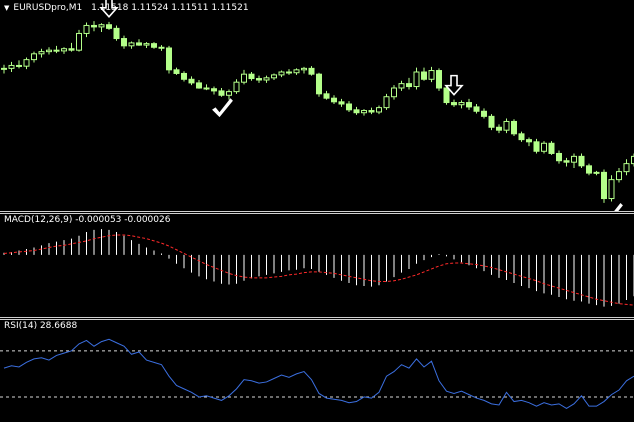  Describe the element at coordinates (87, 220) in the screenshot. I see `macd-header: MACD(12,26,9) -0.000053 -0.000026` at that location.